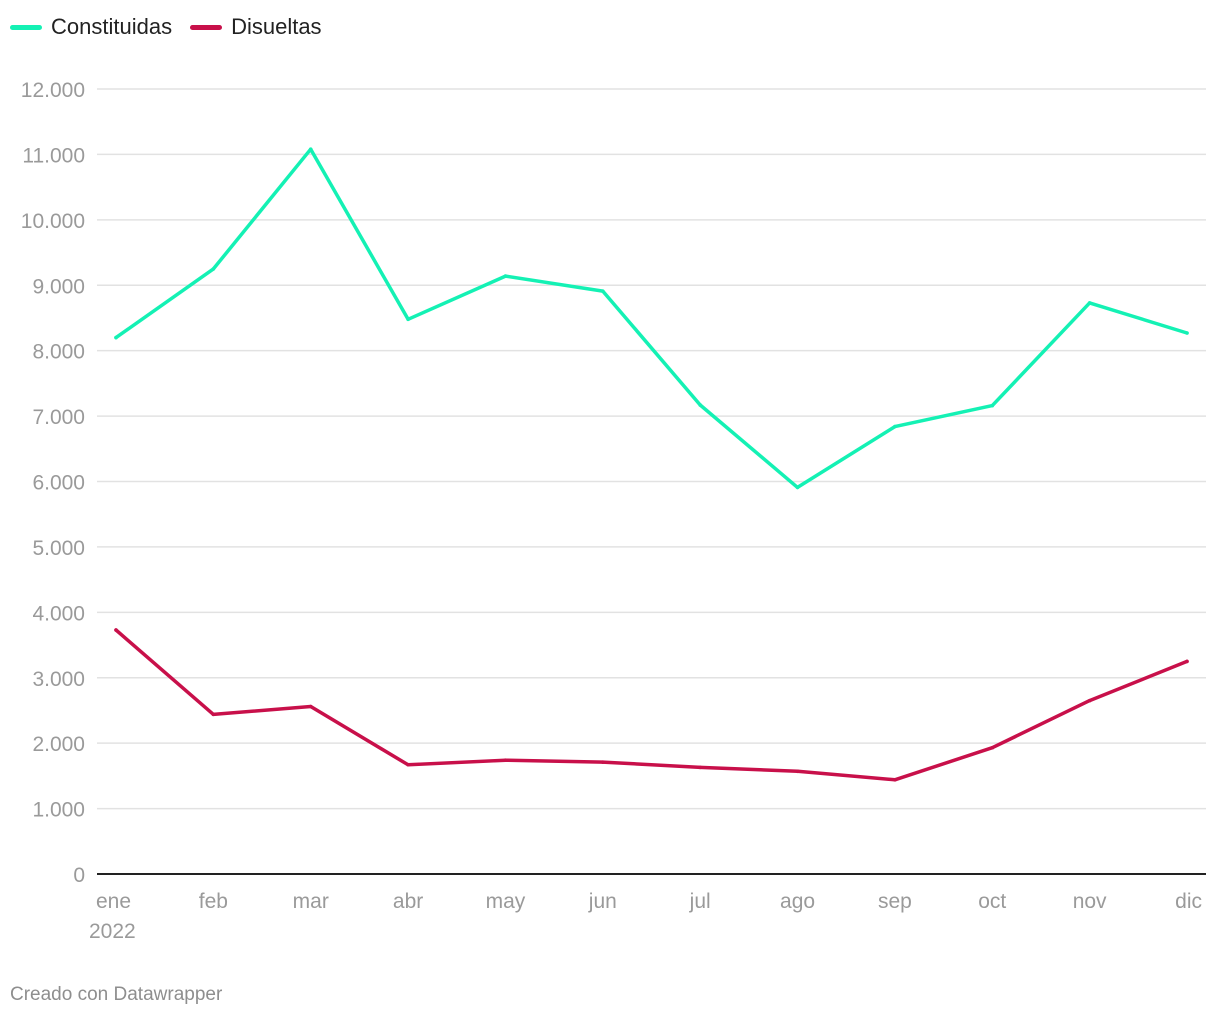 Image resolution: width=1220 pixels, height=1020 pixels. I want to click on legend-swatch-constituidas, so click(26, 27).